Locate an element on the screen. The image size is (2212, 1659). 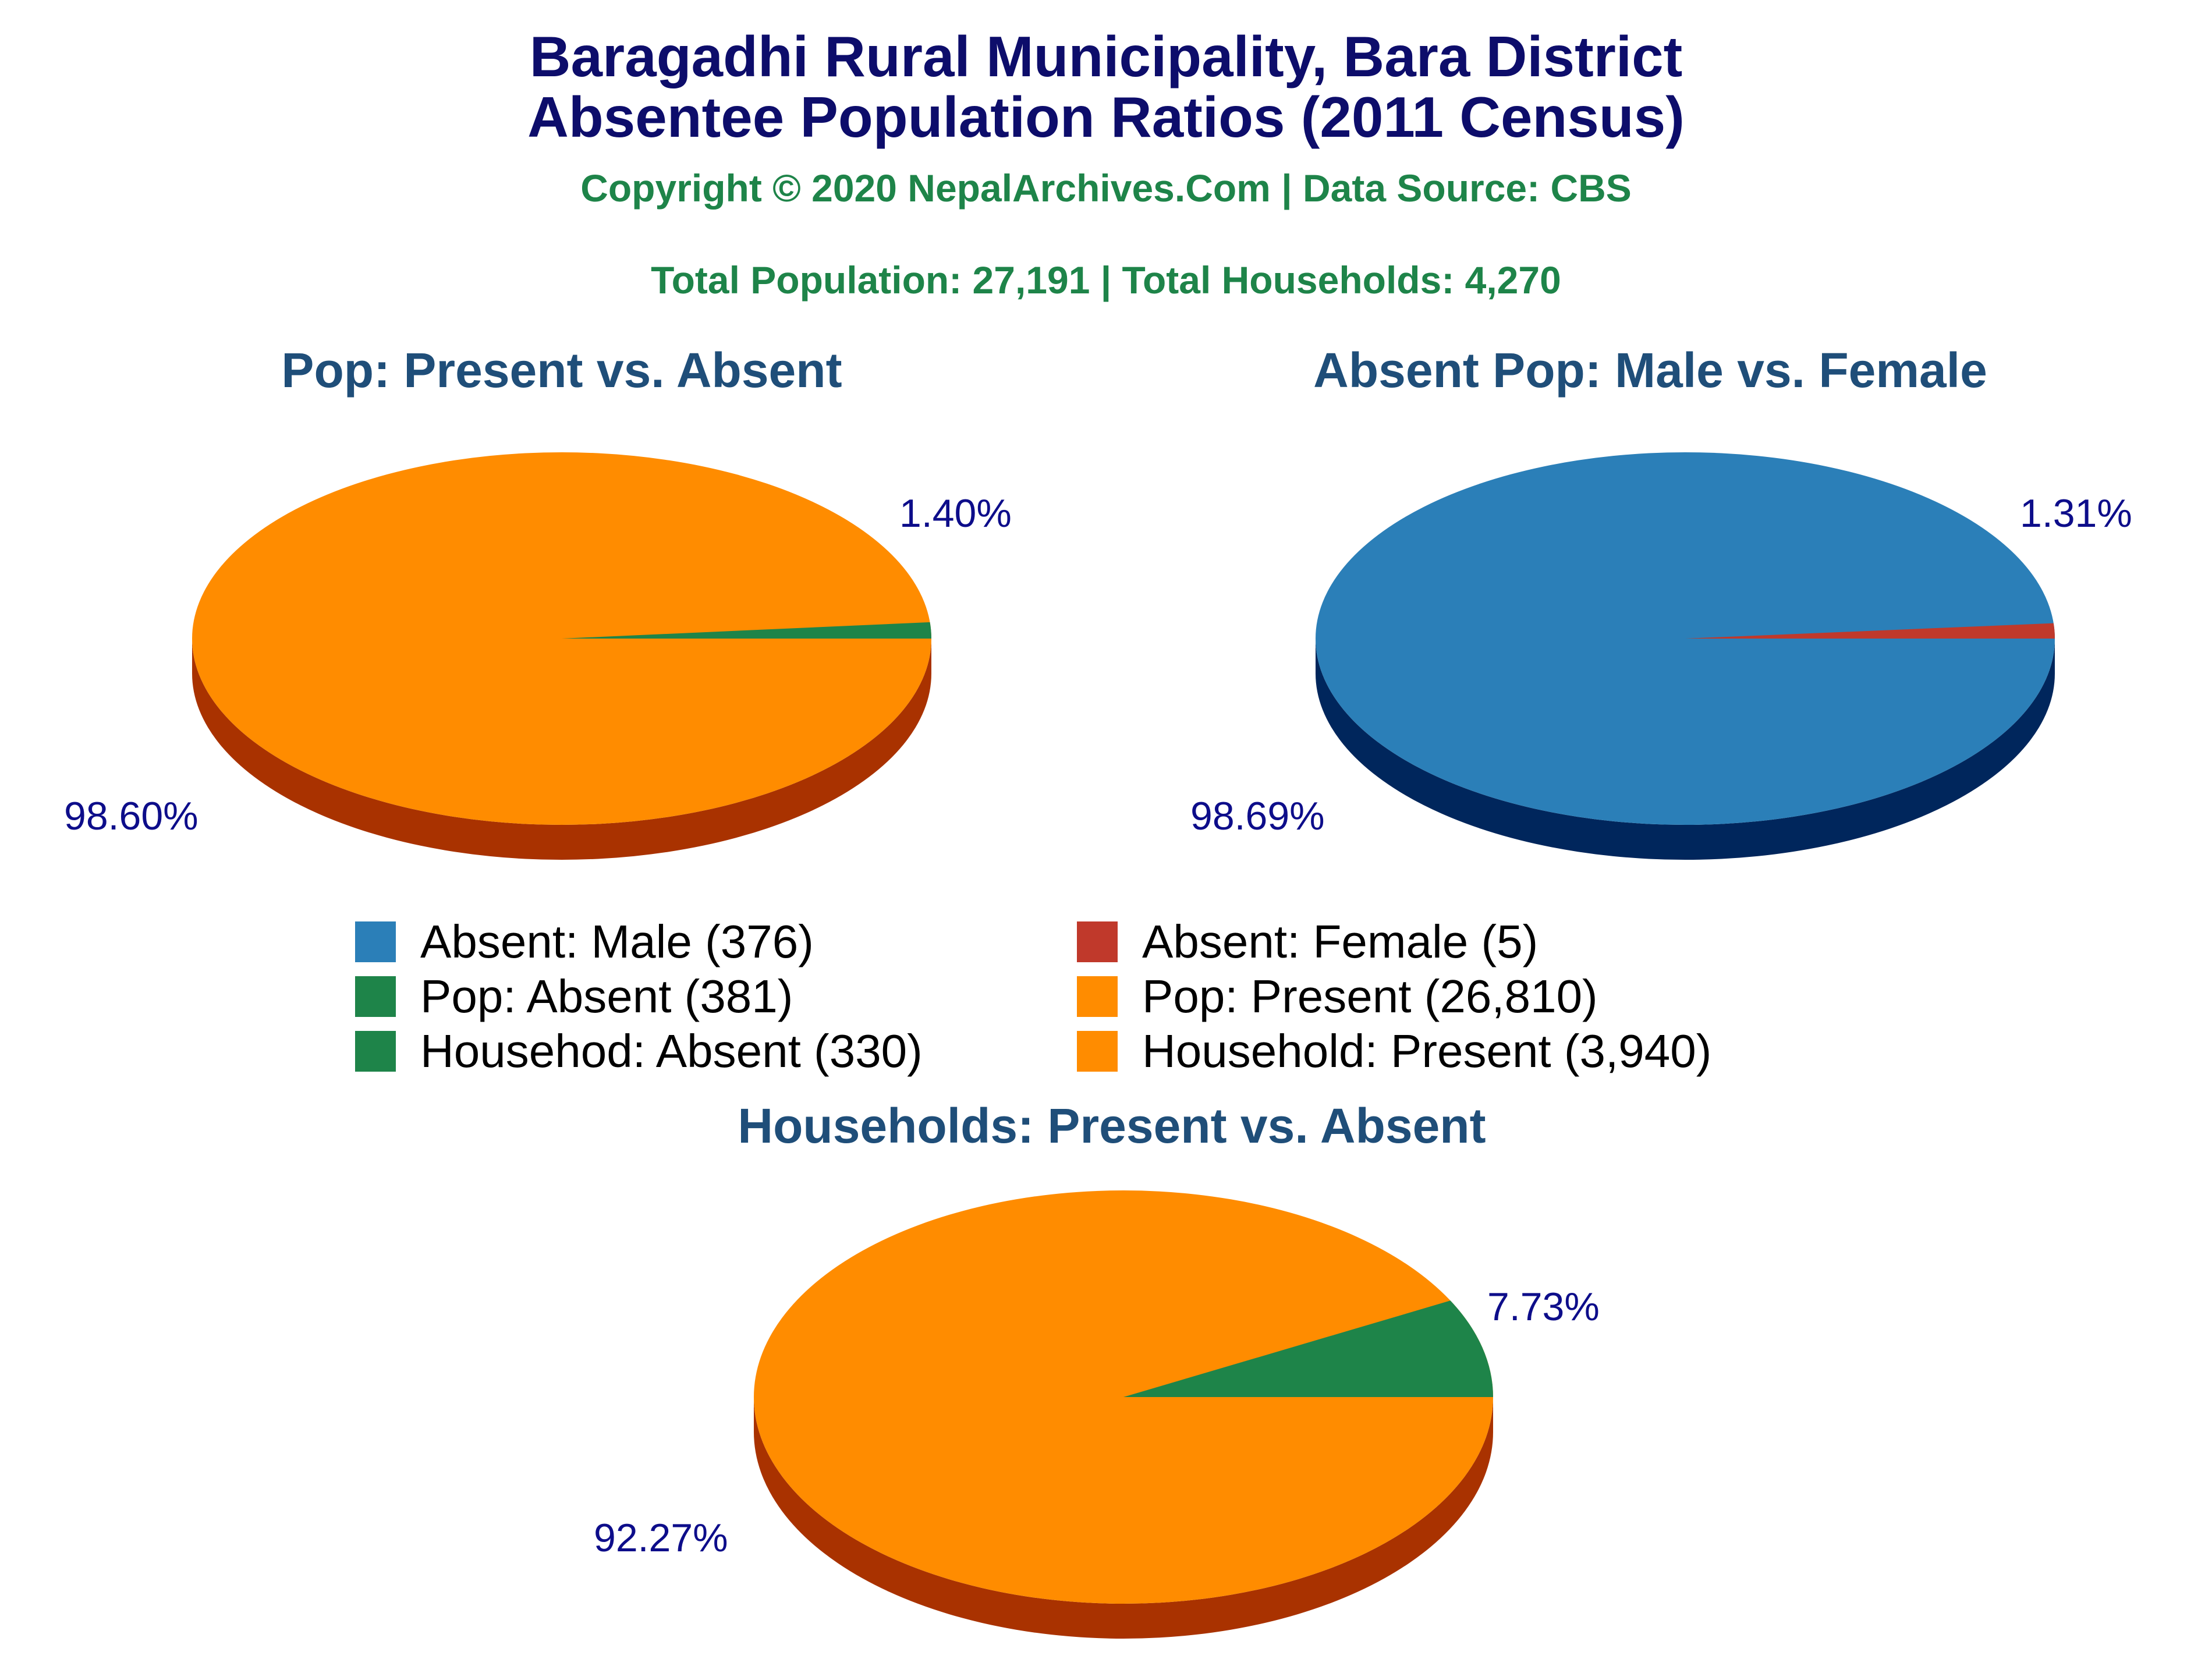
pie-label-large-slice: 92.27% is located at coordinates (661, 1538).